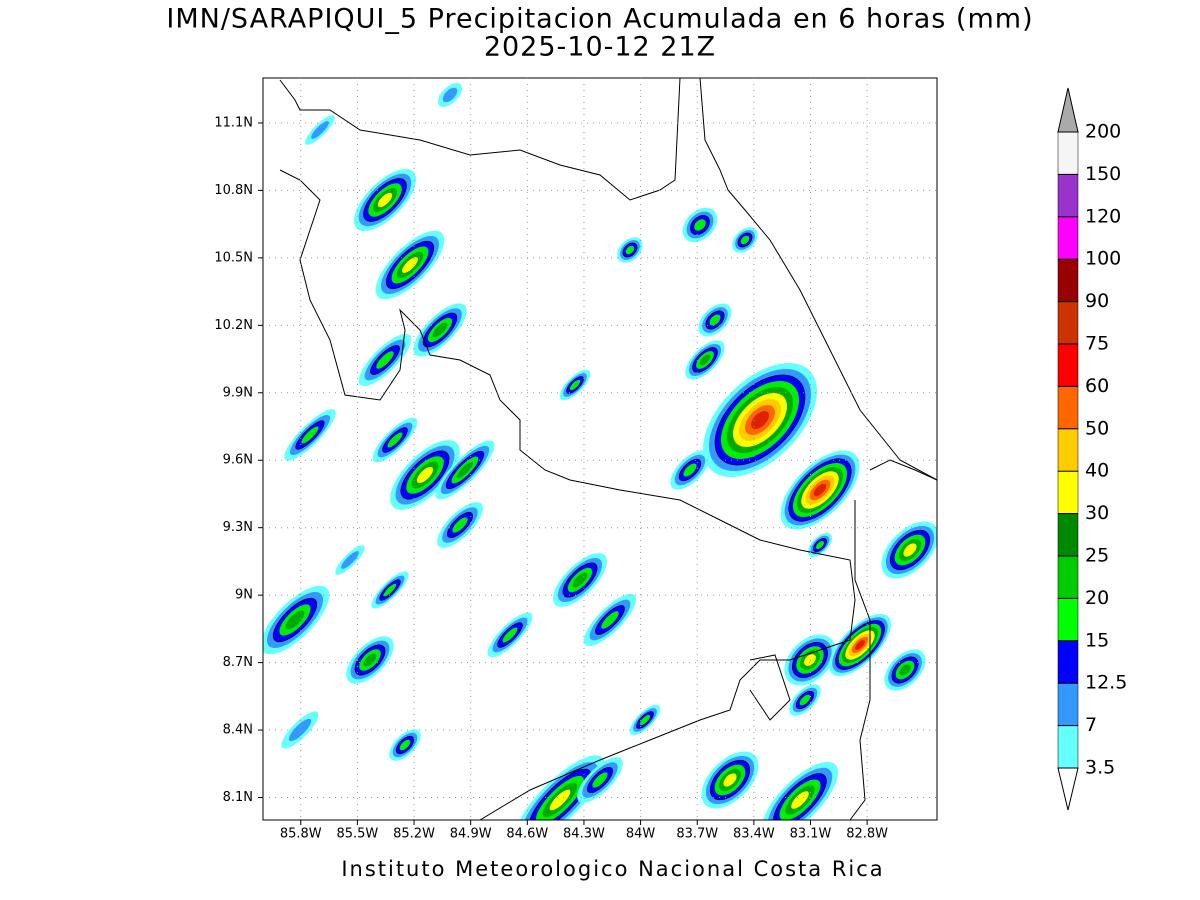 Image resolution: width=1200 pixels, height=900 pixels. Describe the element at coordinates (811, 834) in the screenshot. I see `x-tick-label: 83.1W` at that location.